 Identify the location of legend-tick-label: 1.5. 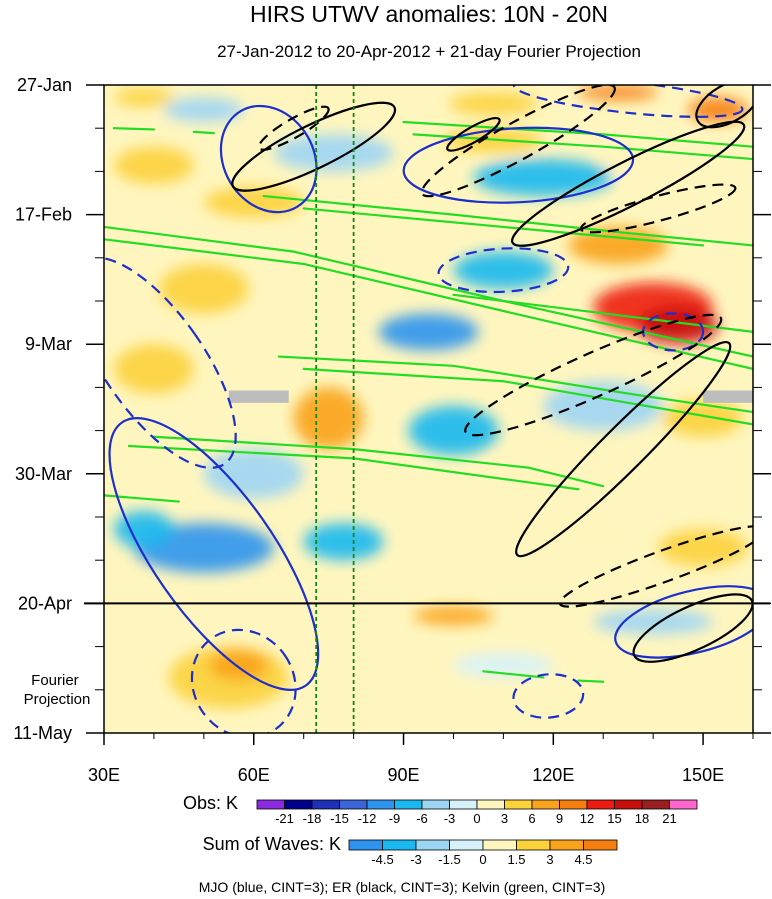
(516, 859).